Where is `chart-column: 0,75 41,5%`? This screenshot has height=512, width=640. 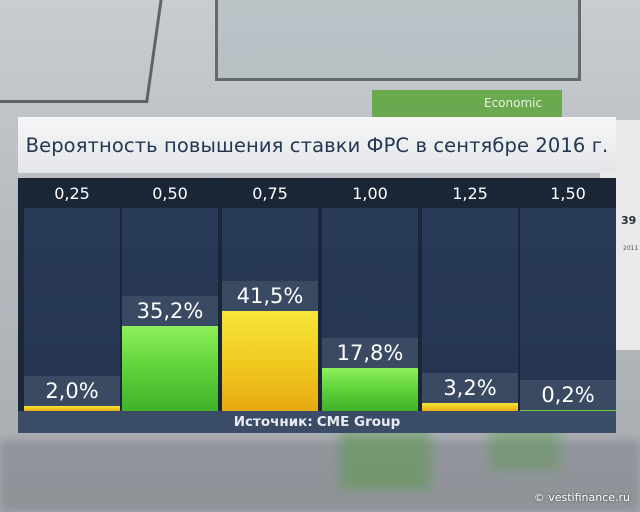
chart-column: 0,75 41,5% is located at coordinates (270, 294).